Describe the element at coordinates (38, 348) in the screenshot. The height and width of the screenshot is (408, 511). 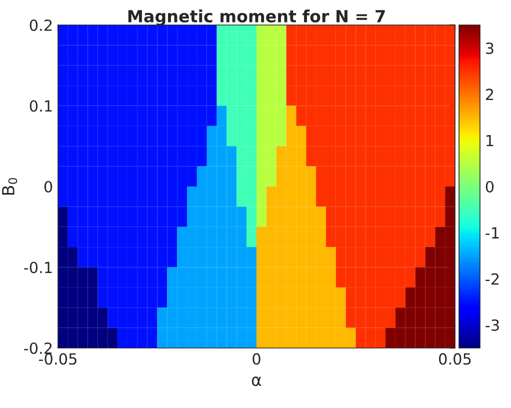
I see `y-tick-label: -0.2` at that location.